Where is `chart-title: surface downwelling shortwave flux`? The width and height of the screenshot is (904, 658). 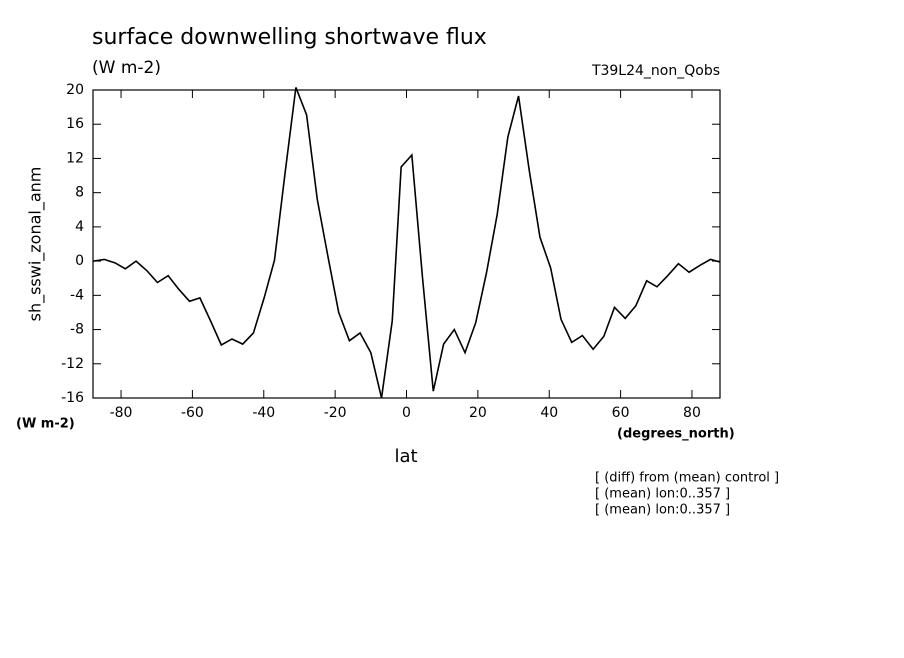
chart-title: surface downwelling shortwave flux is located at coordinates (289, 37).